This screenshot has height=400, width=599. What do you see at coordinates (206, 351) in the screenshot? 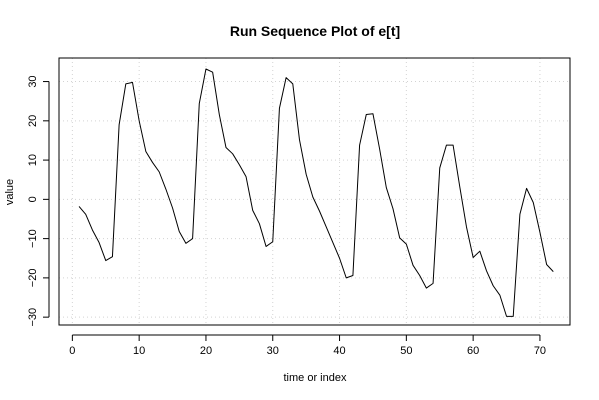
I see `x-tick-label: 20` at bounding box center [206, 351].